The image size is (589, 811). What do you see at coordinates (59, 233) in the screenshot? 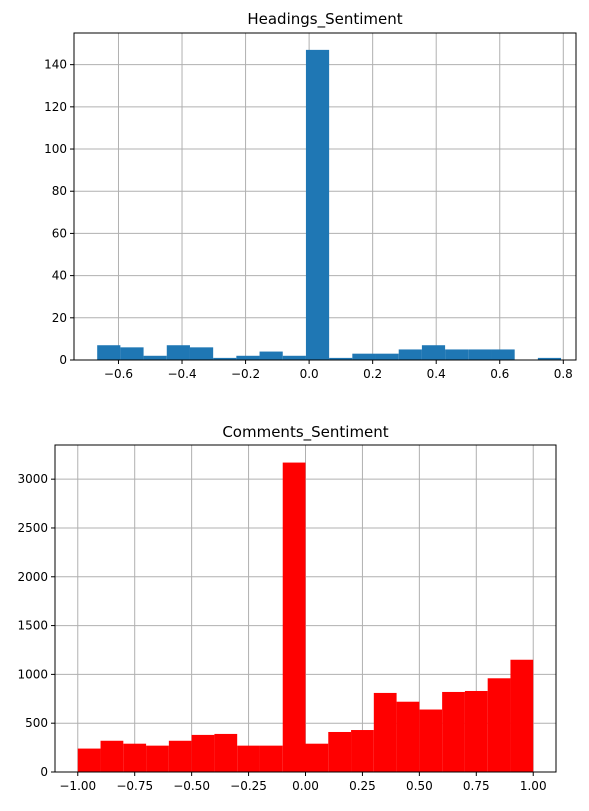
I see `y-tick-label: 60` at bounding box center [59, 233].